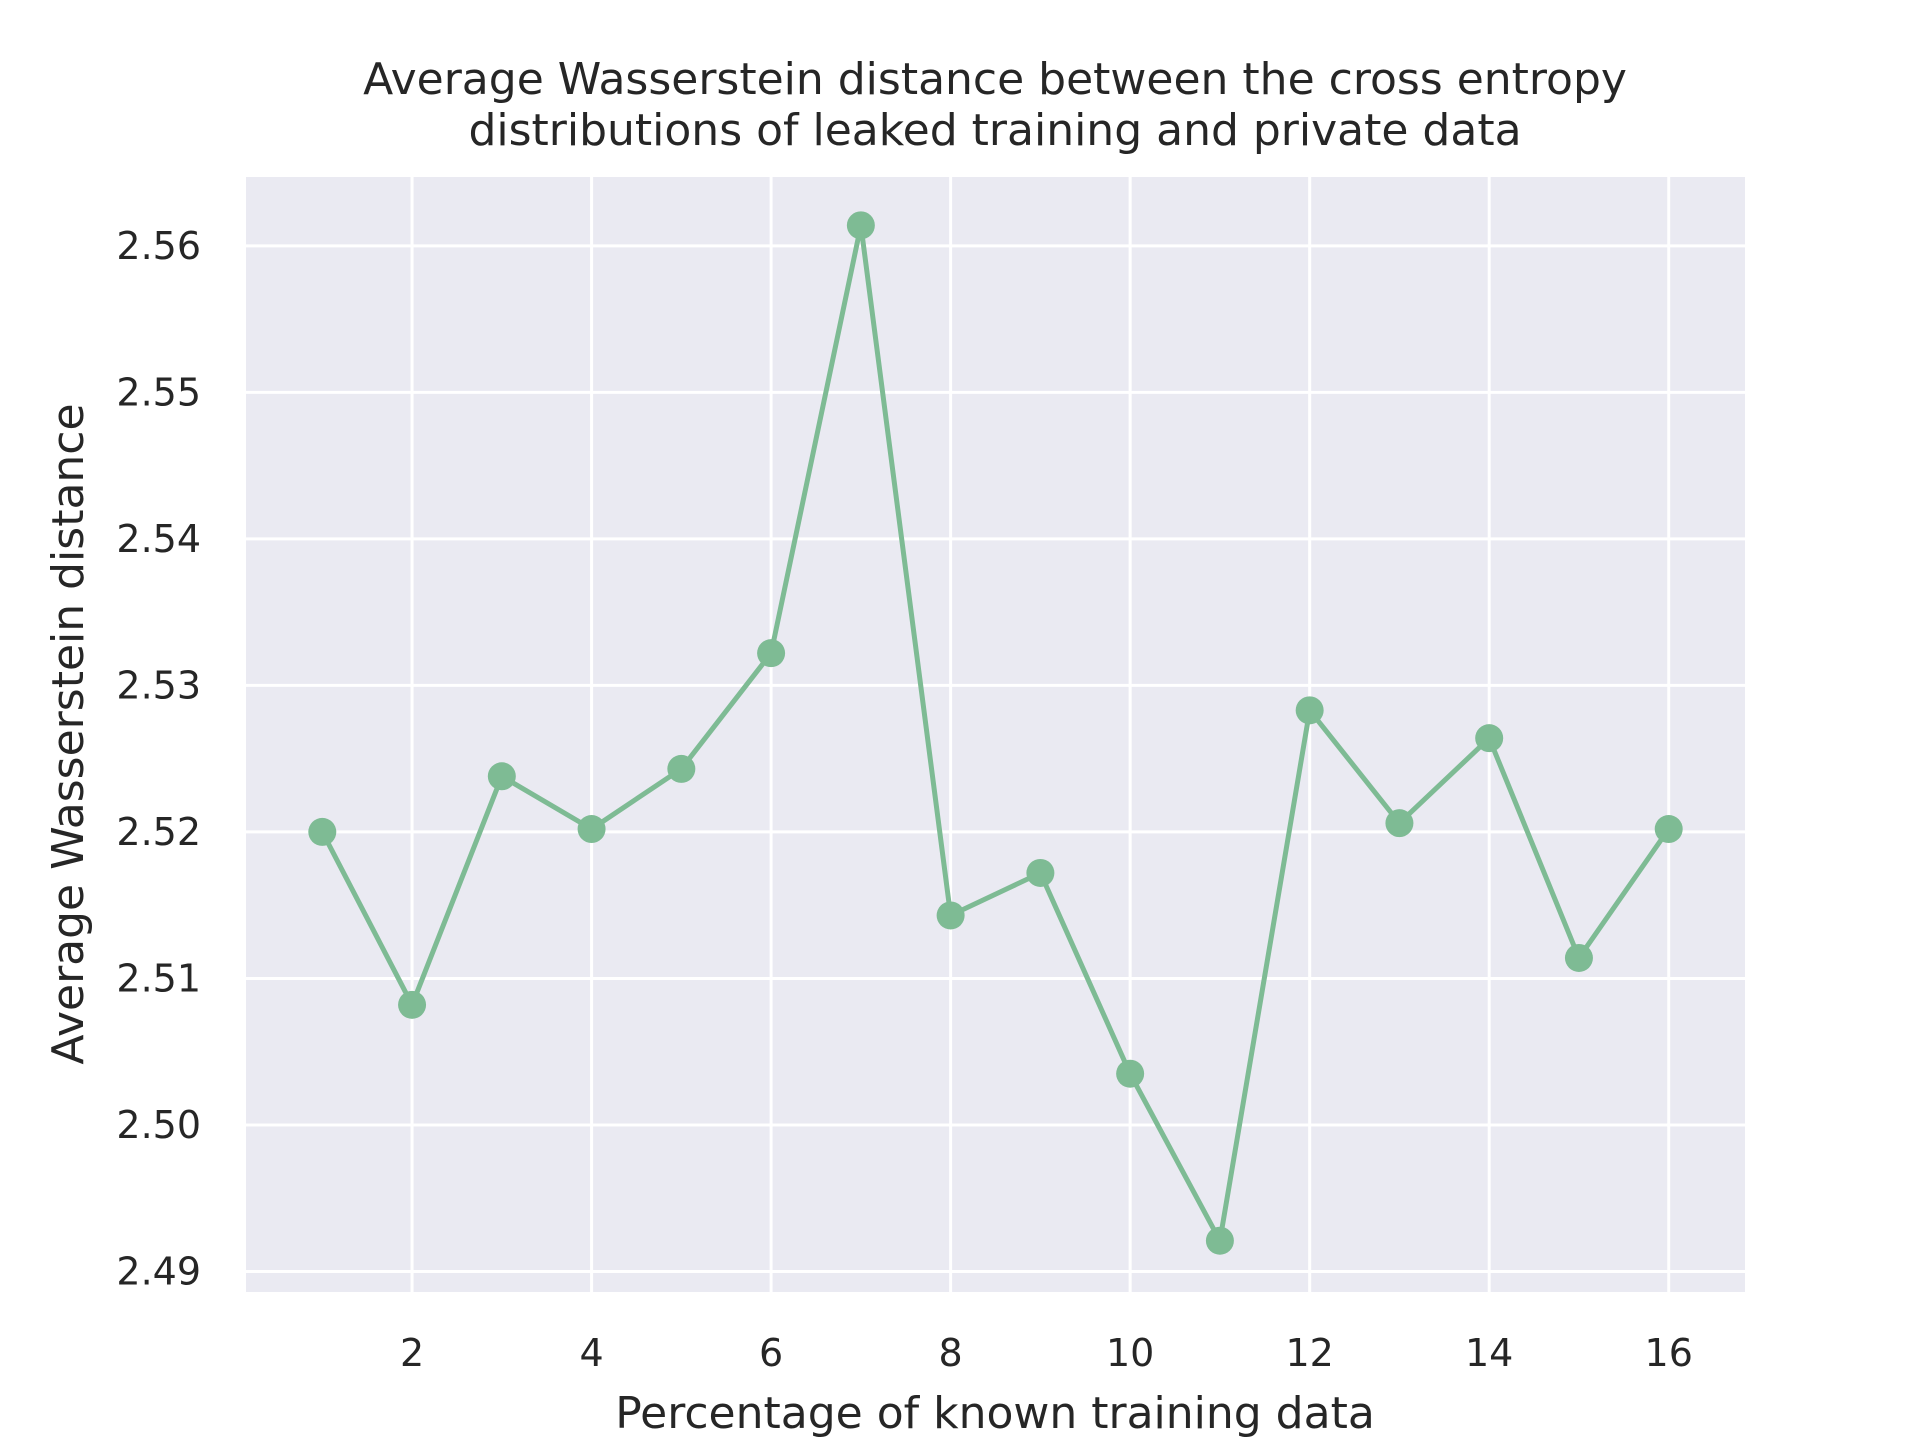  What do you see at coordinates (412, 1353) in the screenshot?
I see `x-tick-label: 2` at bounding box center [412, 1353].